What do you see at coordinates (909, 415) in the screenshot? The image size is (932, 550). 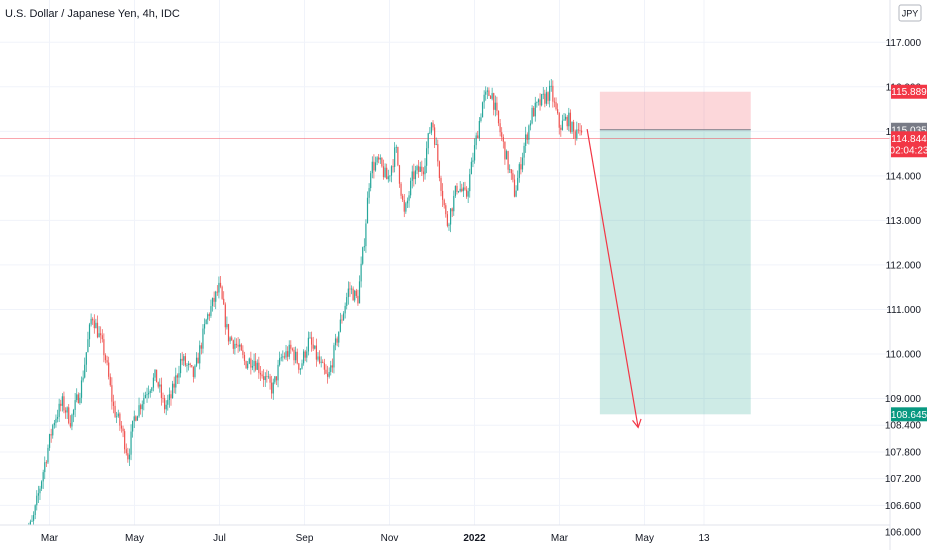 I see `price-tag-label: 108.645` at bounding box center [909, 415].